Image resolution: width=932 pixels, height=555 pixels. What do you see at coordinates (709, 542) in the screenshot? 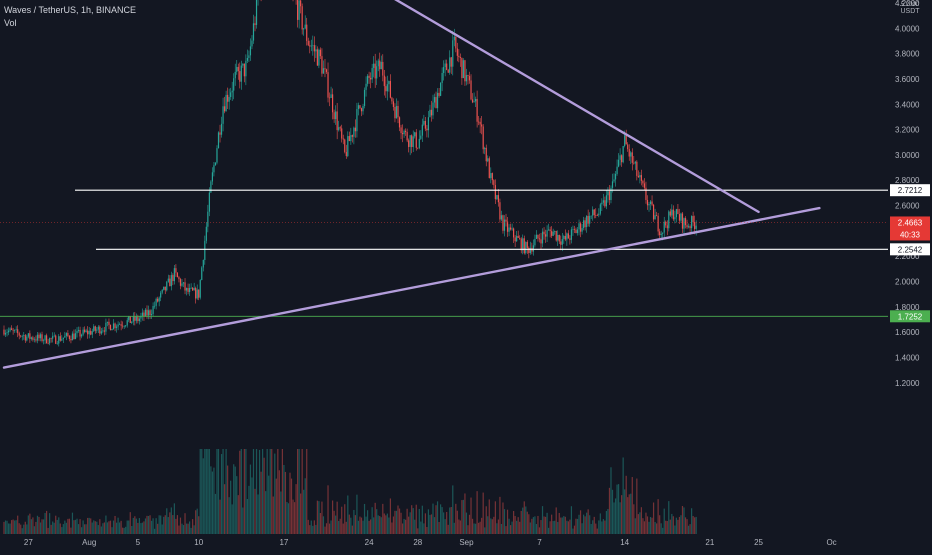
I see `time-tick-label: 21` at bounding box center [709, 542].